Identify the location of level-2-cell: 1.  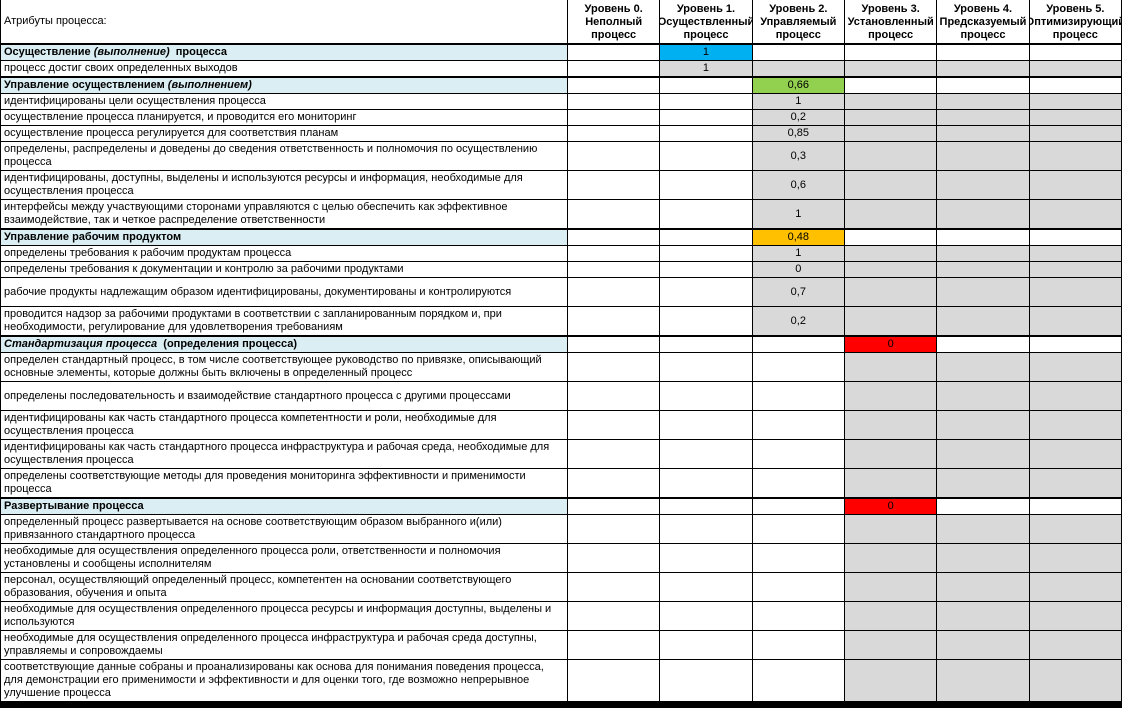
(798, 253).